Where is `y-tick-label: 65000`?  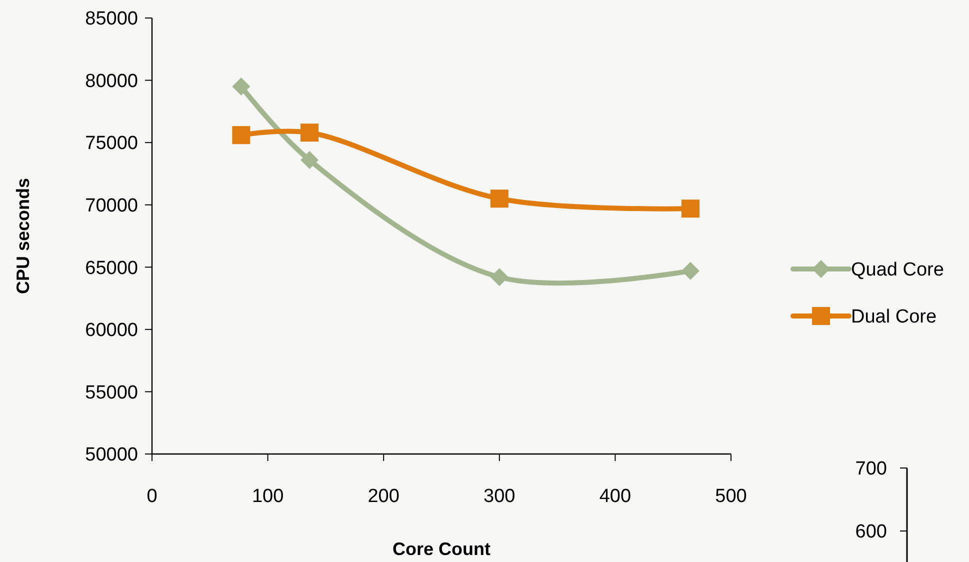
y-tick-label: 65000 is located at coordinates (111, 268).